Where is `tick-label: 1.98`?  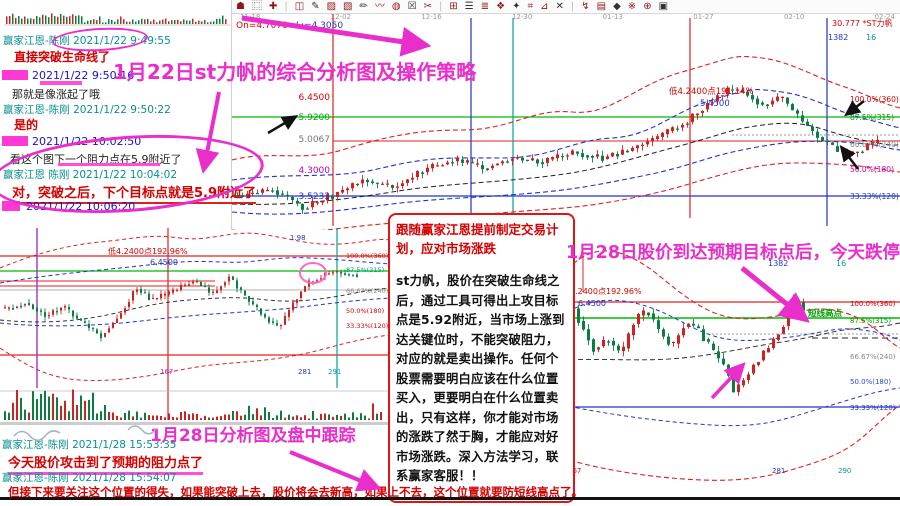 tick-label: 1.98 is located at coordinates (298, 238).